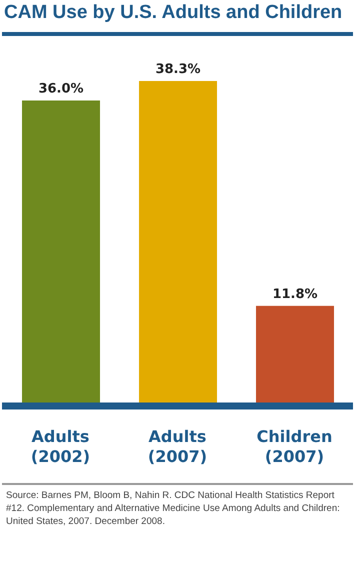 Image resolution: width=355 pixels, height=577 pixels. What do you see at coordinates (178, 69) in the screenshot?
I see `data-label: 38.3%` at bounding box center [178, 69].